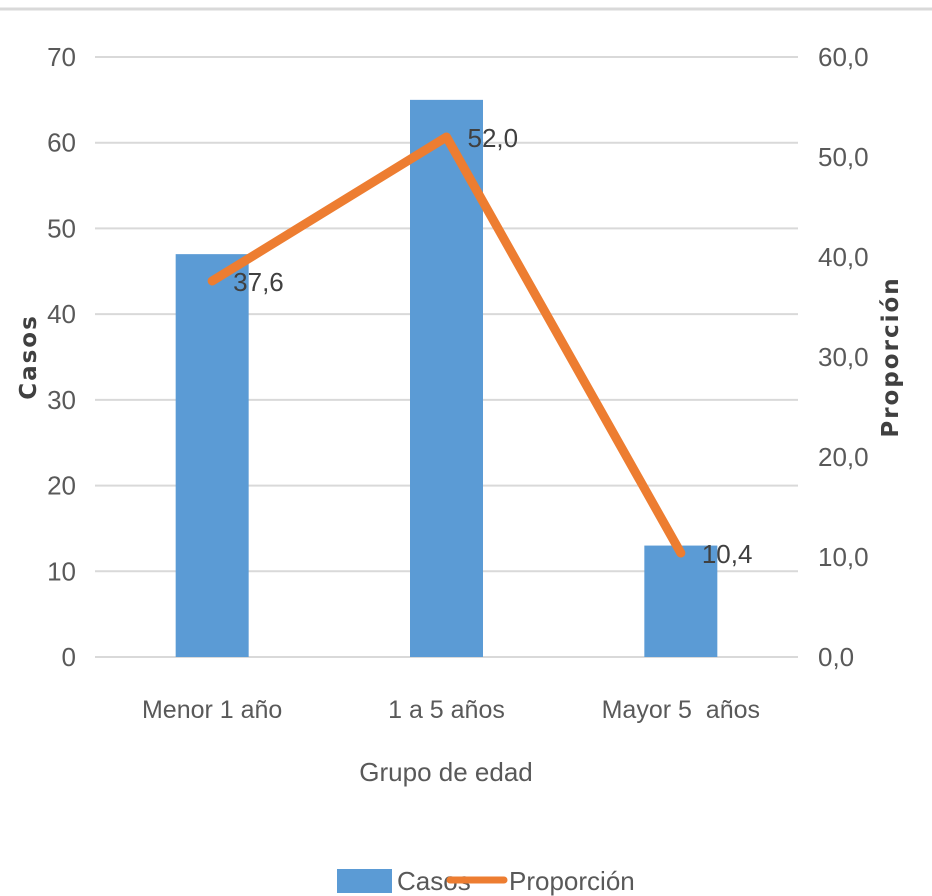  I want to click on y-axis-right-title: Proporción, so click(891, 356).